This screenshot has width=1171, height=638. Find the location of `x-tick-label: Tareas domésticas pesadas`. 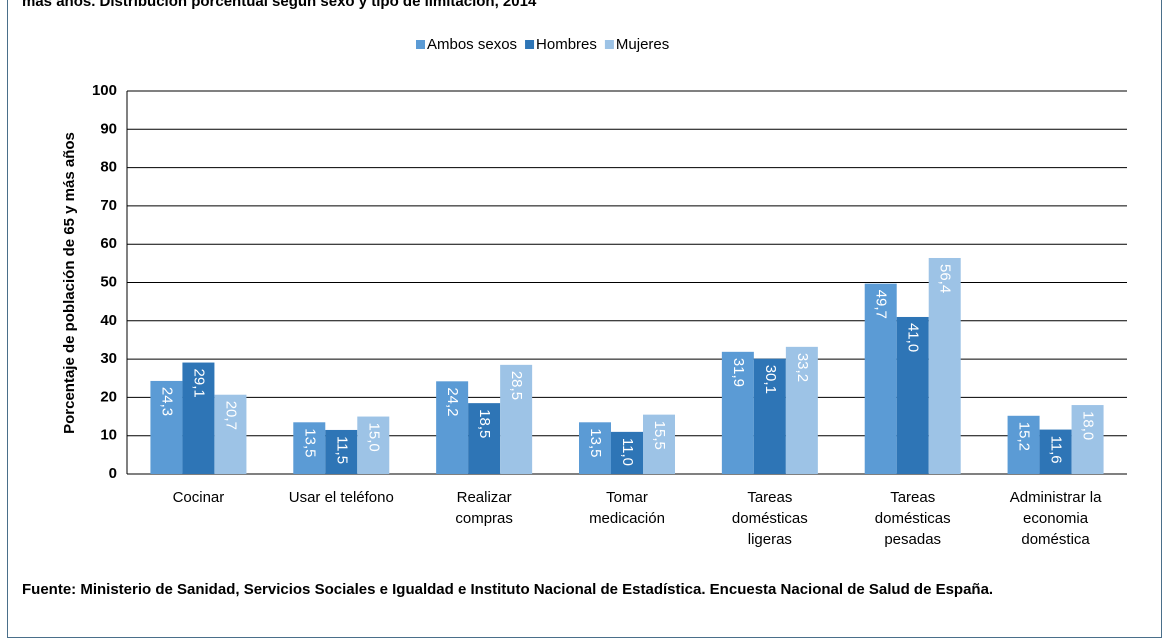

x-tick-label: Tareas domésticas pesadas is located at coordinates (913, 518).